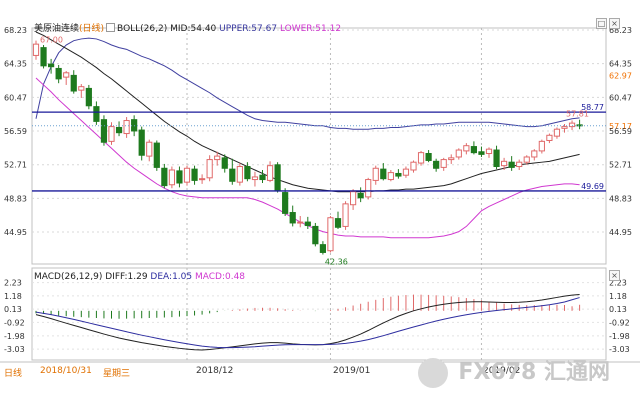  I want to click on price-tick-right: 64.35, so click(620, 64).